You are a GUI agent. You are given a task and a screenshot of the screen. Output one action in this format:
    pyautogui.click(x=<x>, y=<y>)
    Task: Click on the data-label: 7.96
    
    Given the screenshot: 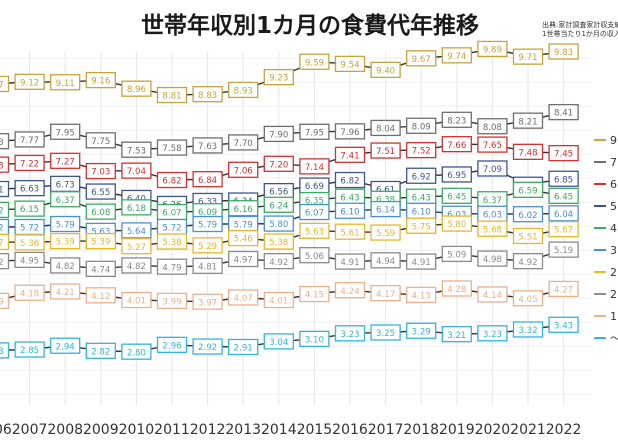 What is the action you would take?
    pyautogui.click(x=349, y=133)
    